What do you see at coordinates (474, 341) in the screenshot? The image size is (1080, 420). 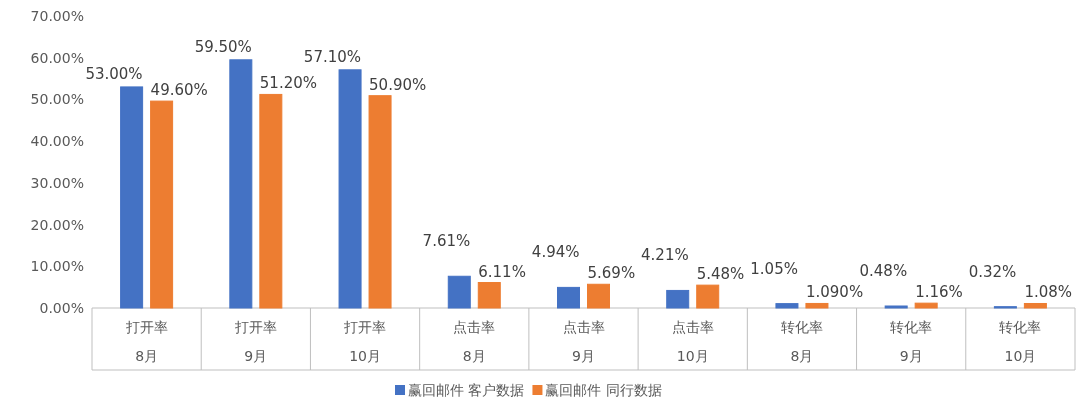 I see `x-tick-label: 点击率 8月` at bounding box center [474, 341].